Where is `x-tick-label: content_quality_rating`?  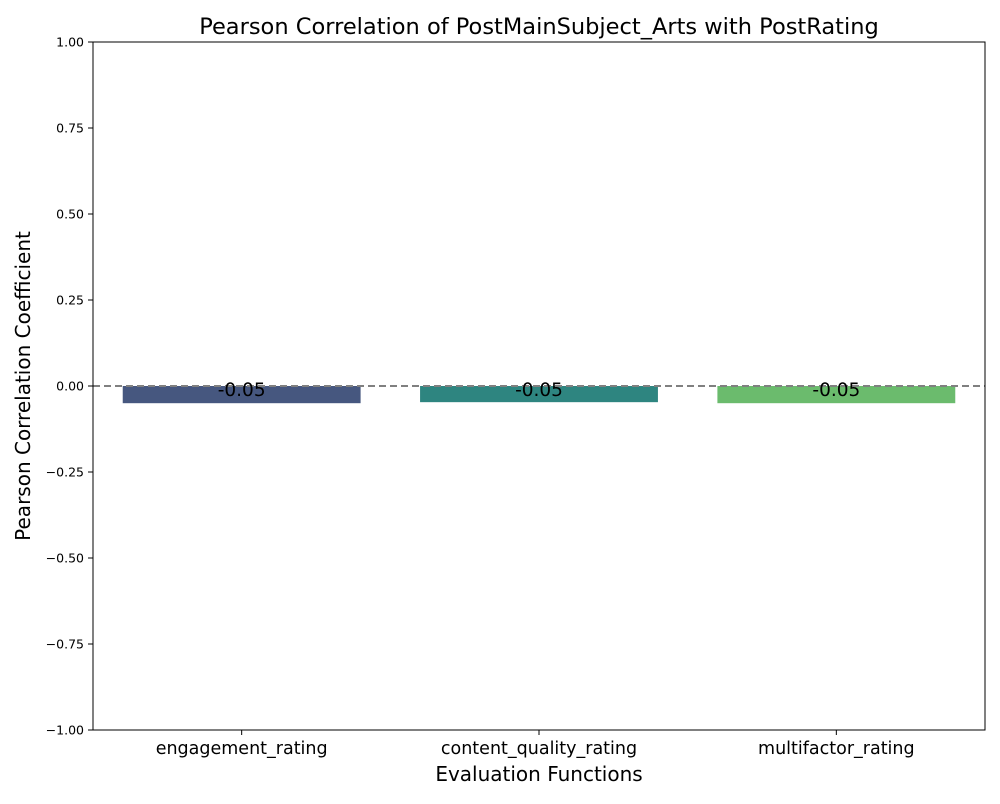
x-tick-label: content_quality_rating is located at coordinates (539, 749).